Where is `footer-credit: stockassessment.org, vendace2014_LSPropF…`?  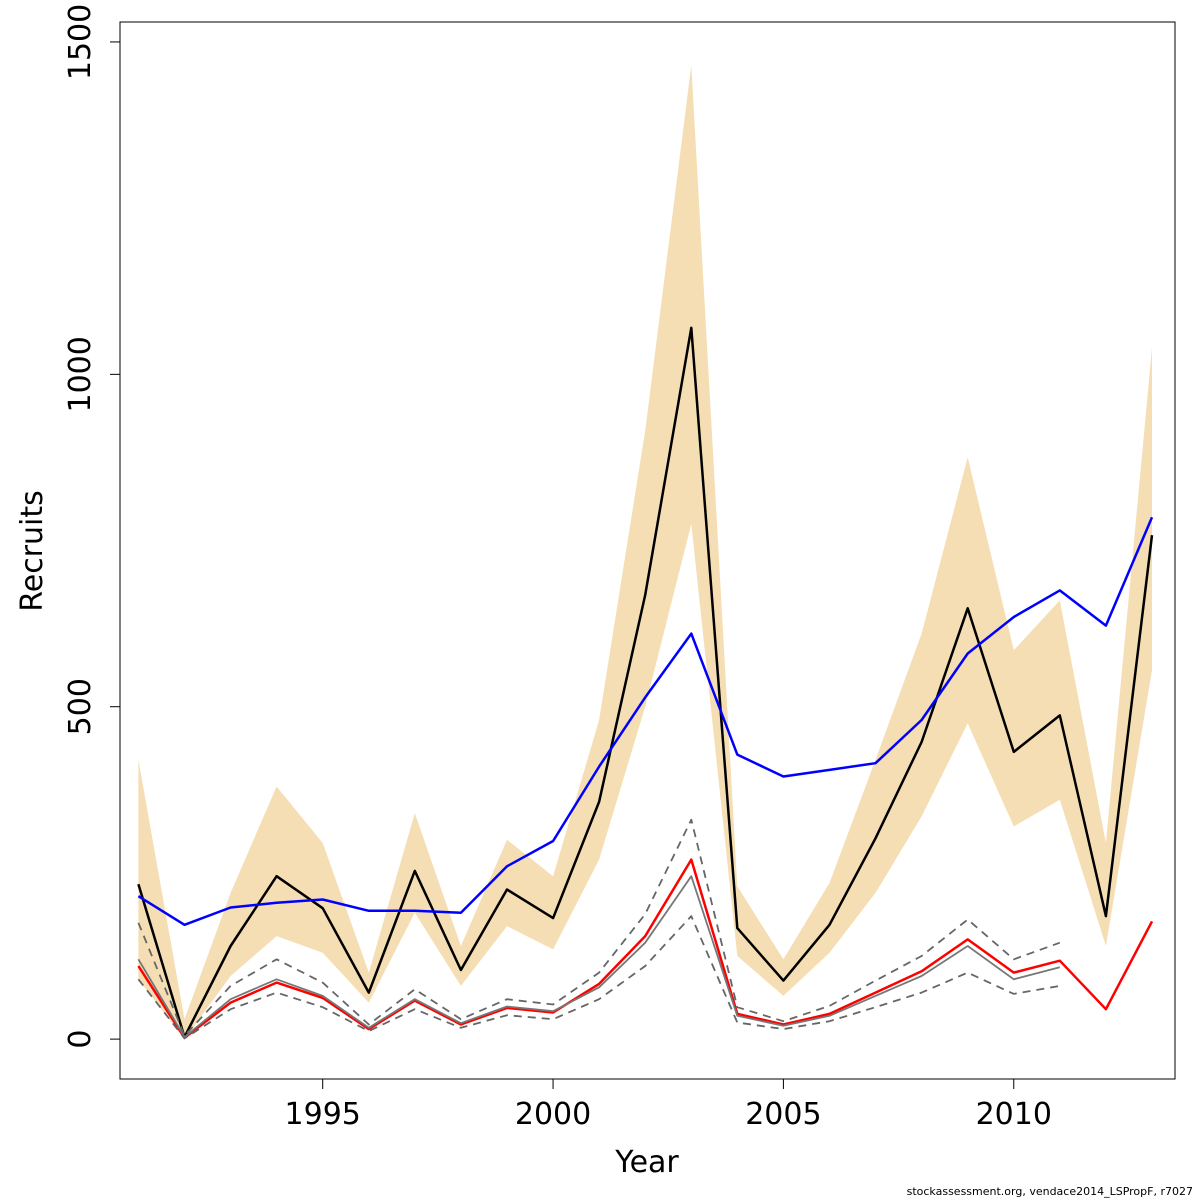
footer-credit: stockassessment.org, vendace2014_LSPropF… is located at coordinates (1050, 1191).